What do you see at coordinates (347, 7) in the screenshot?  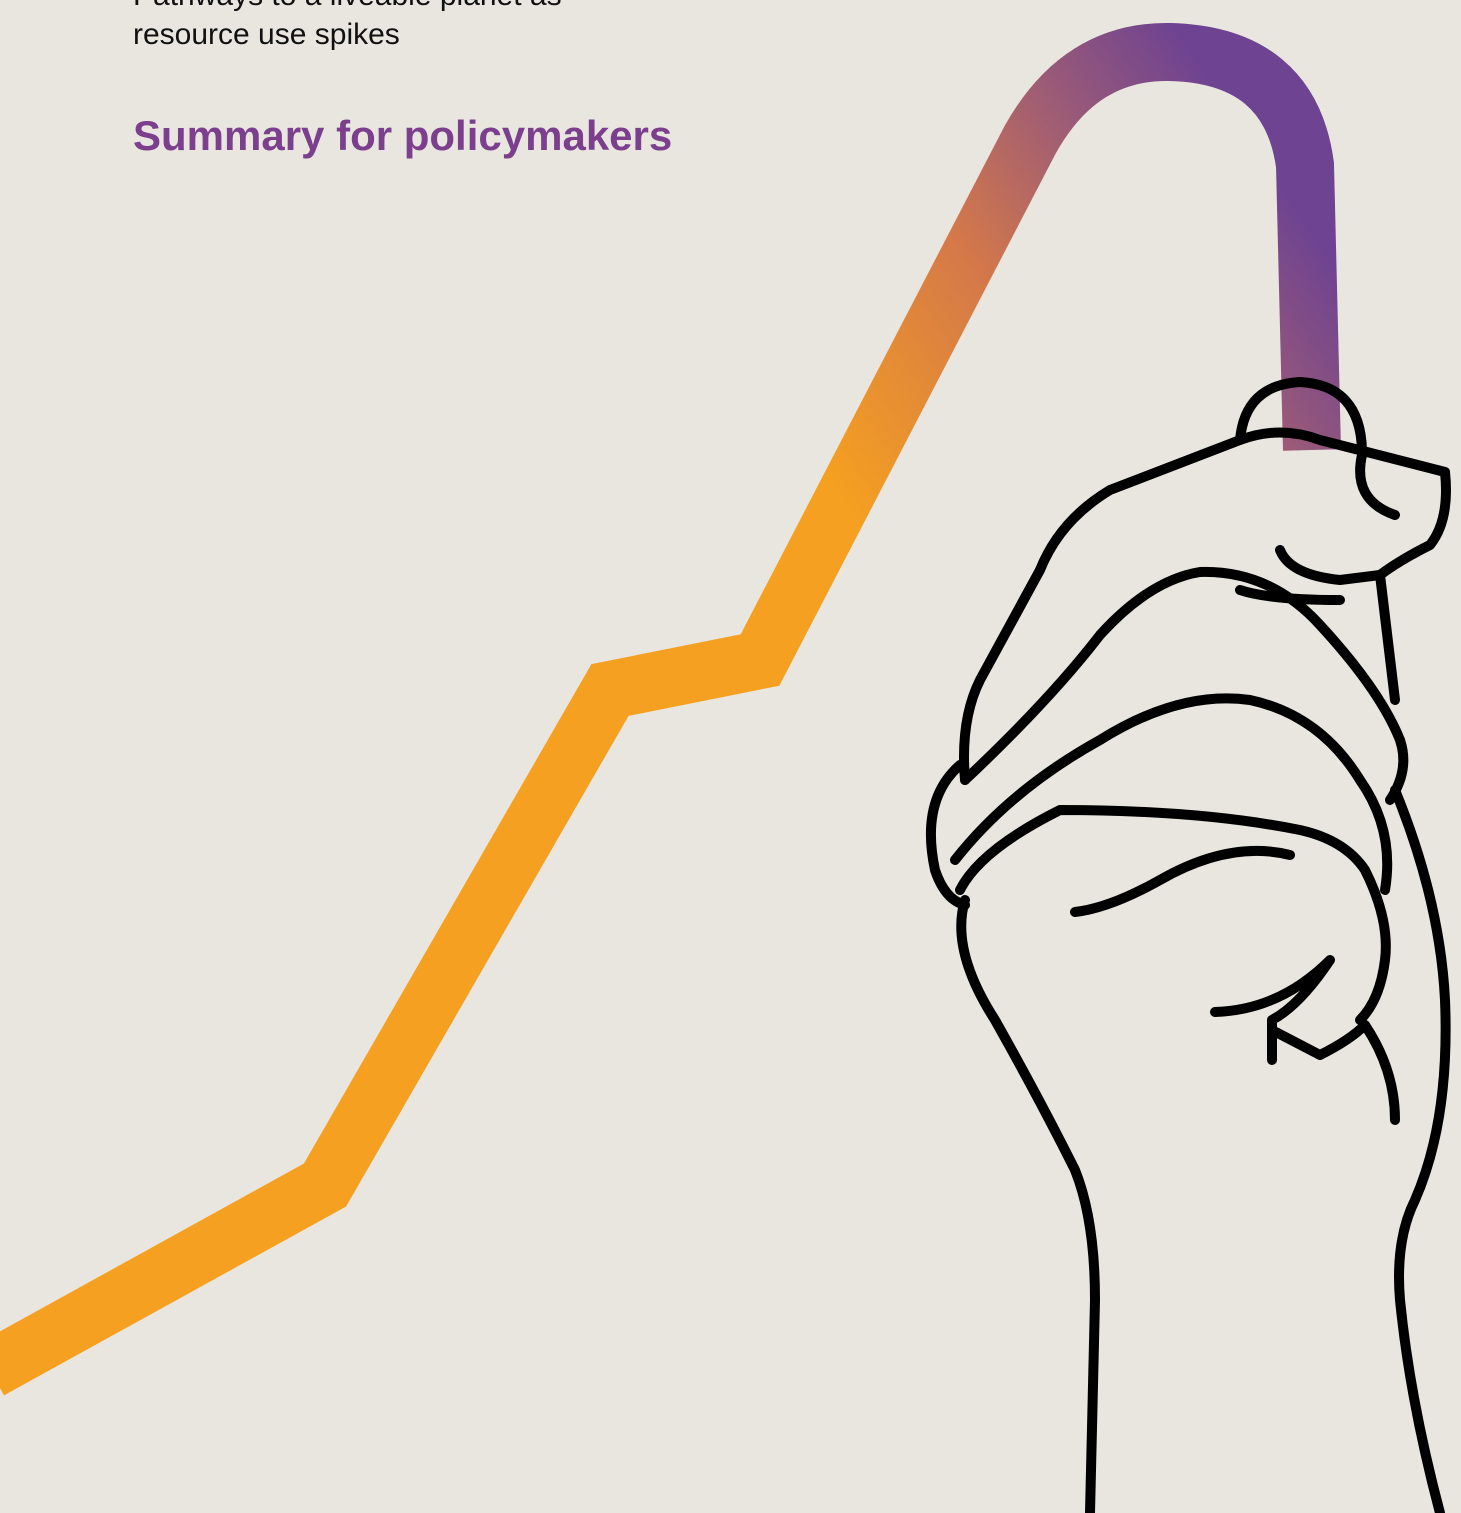 I see `subtitle-line: Pathways to a liveable planet as` at bounding box center [347, 7].